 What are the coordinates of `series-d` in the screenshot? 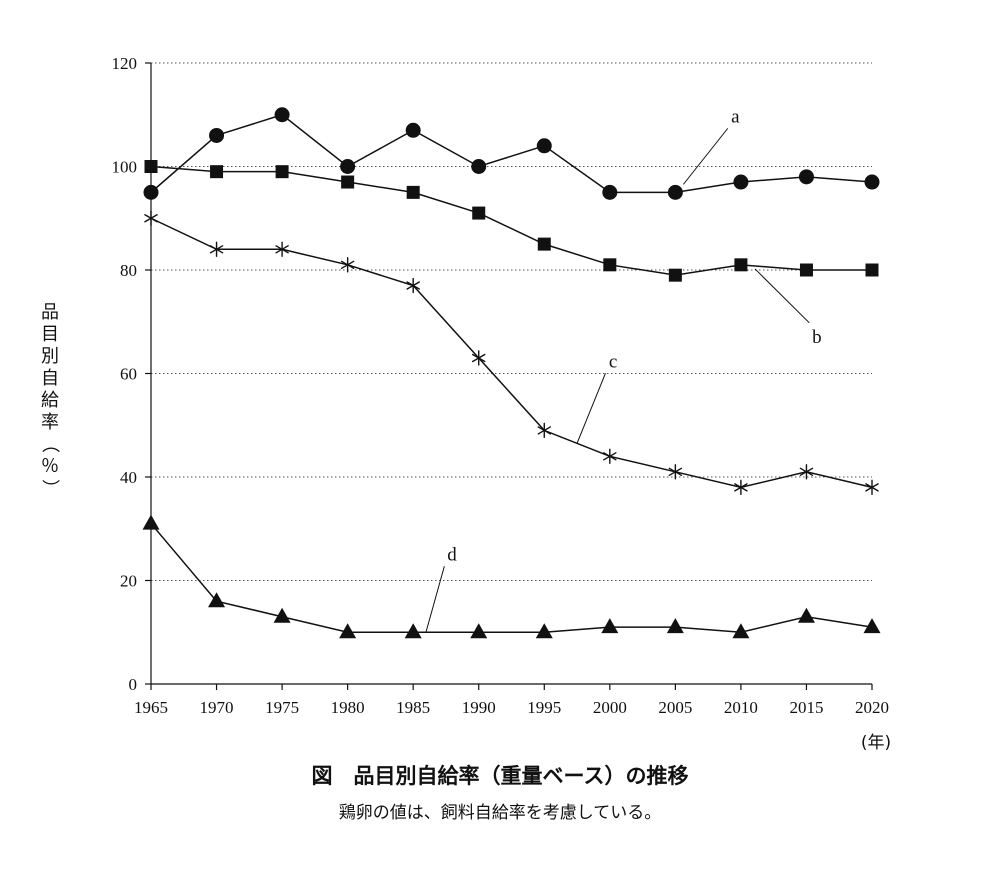 It's located at (511, 576).